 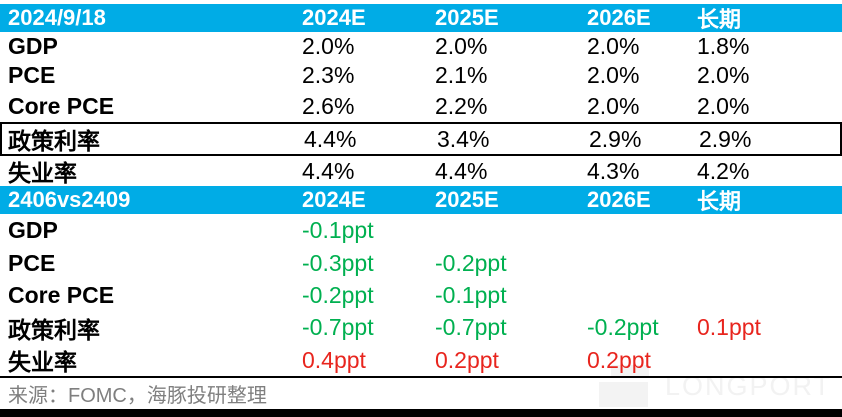 I want to click on cell-value: 4.2%, so click(x=723, y=170).